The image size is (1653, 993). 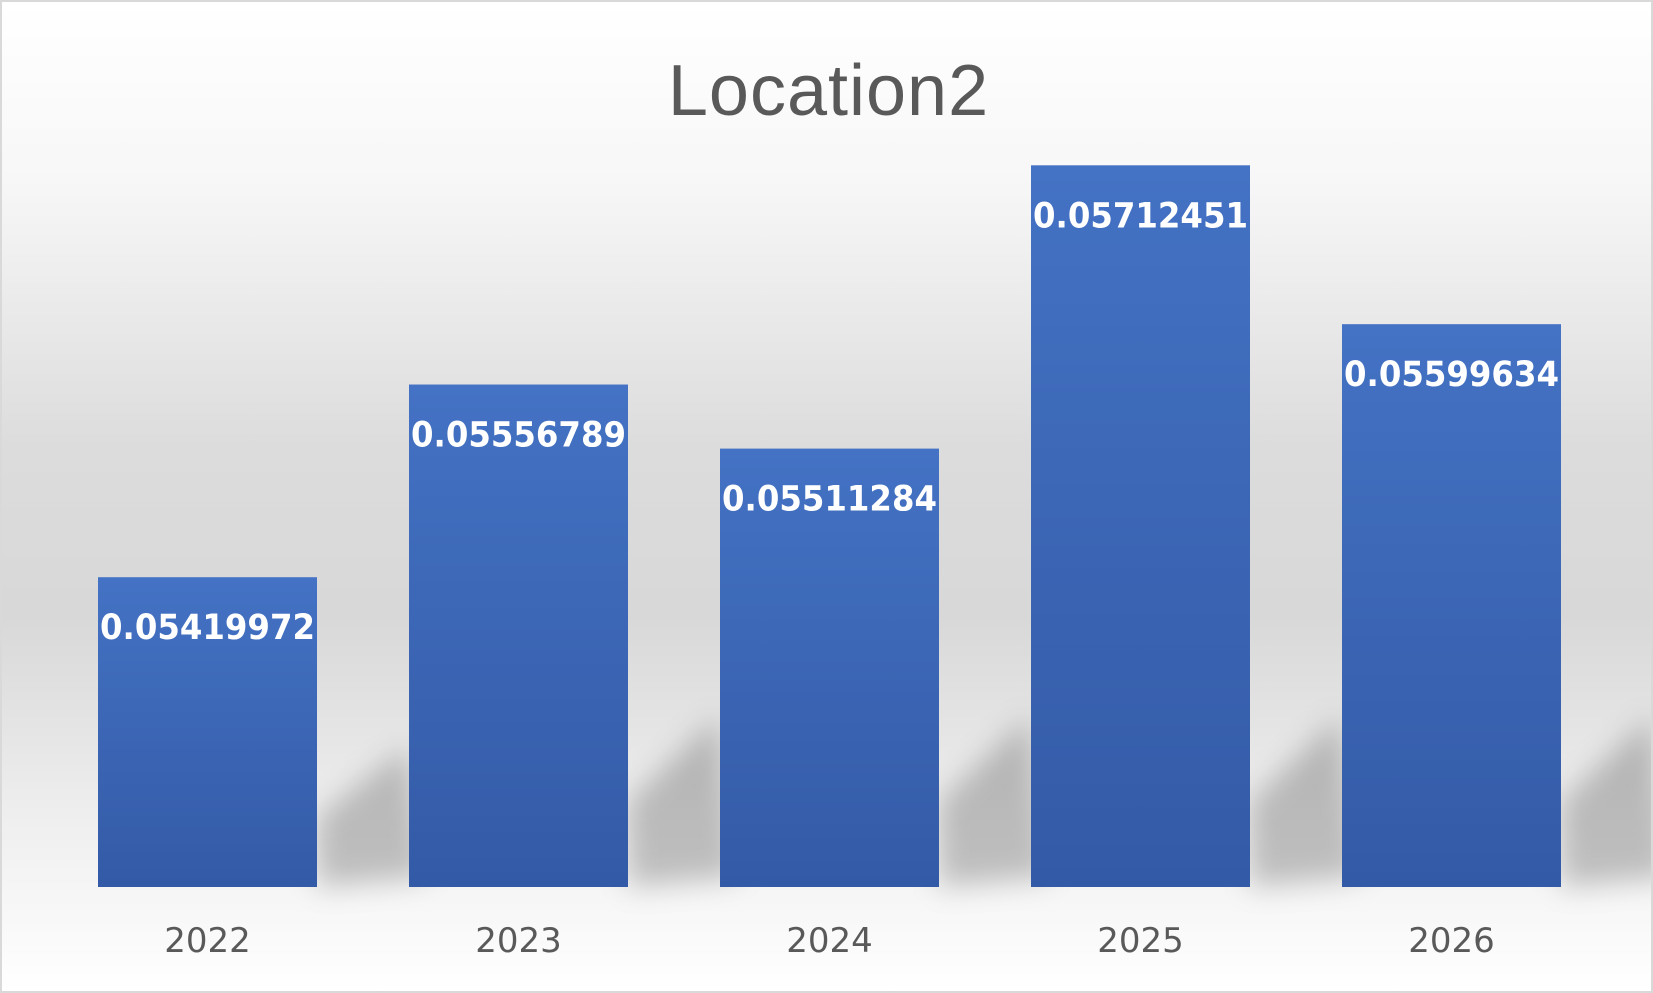 I want to click on x-tick-label: 2025, so click(x=1140, y=941).